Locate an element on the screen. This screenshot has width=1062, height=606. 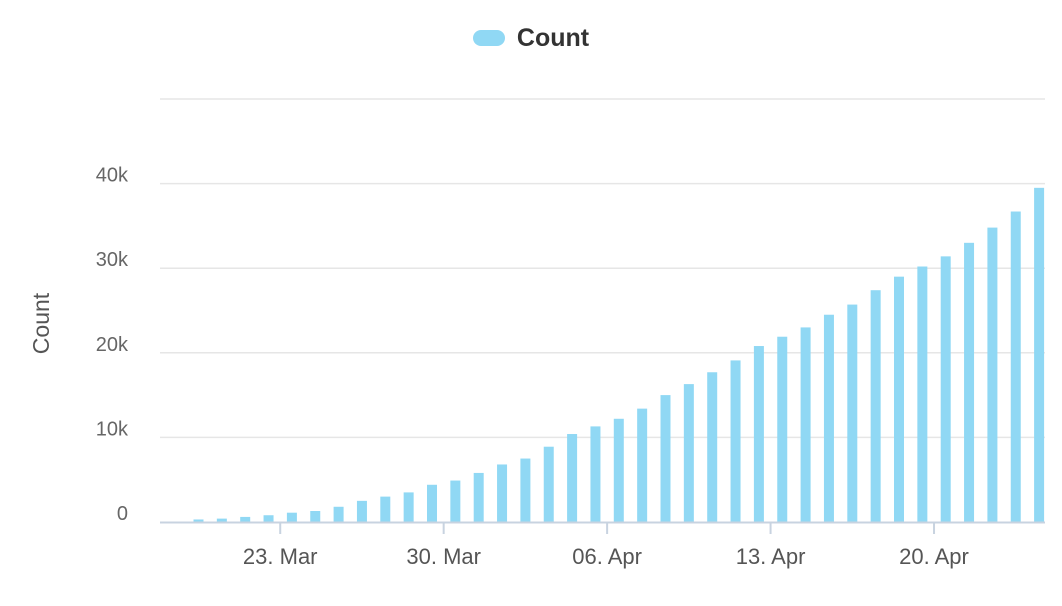
legend: Count is located at coordinates (531, 38).